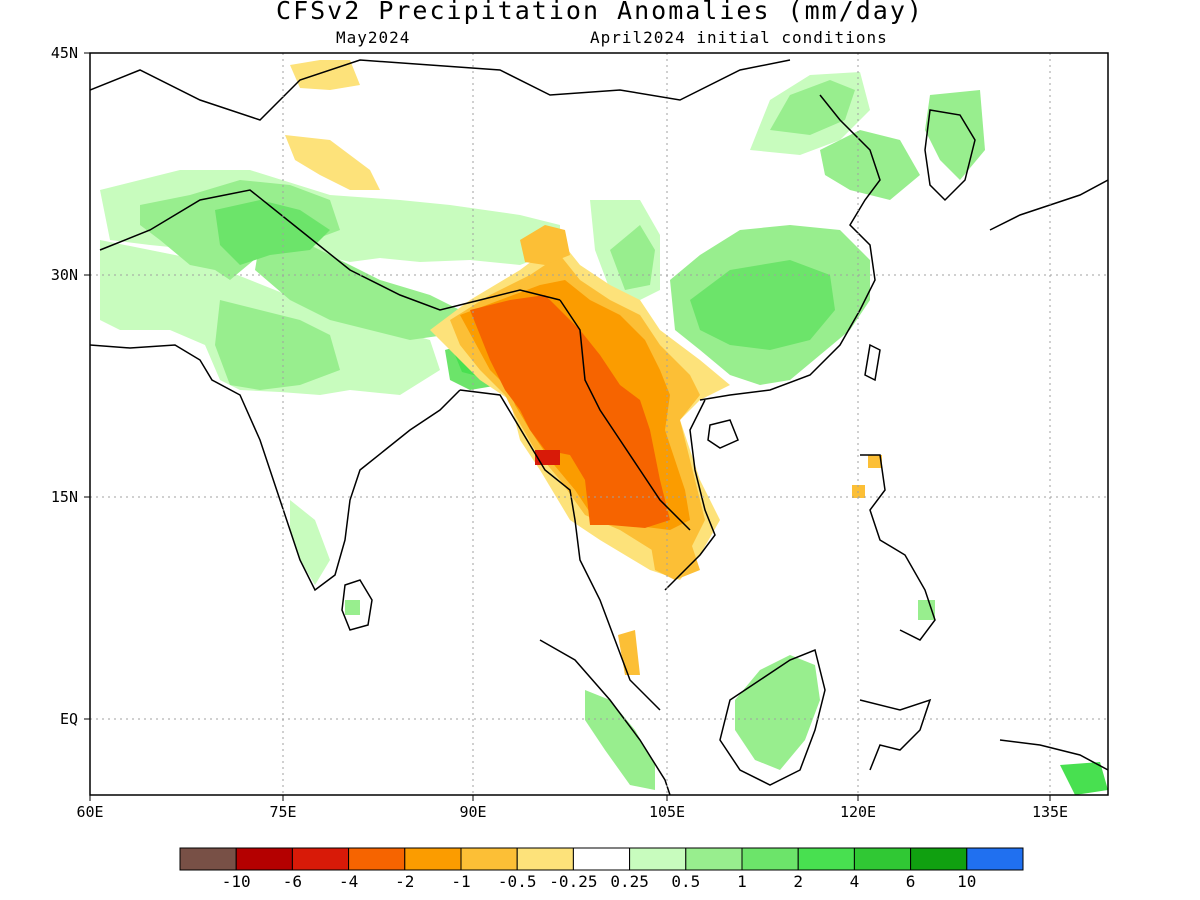  I want to click on colorbar-tick-label: -4, so click(348, 881).